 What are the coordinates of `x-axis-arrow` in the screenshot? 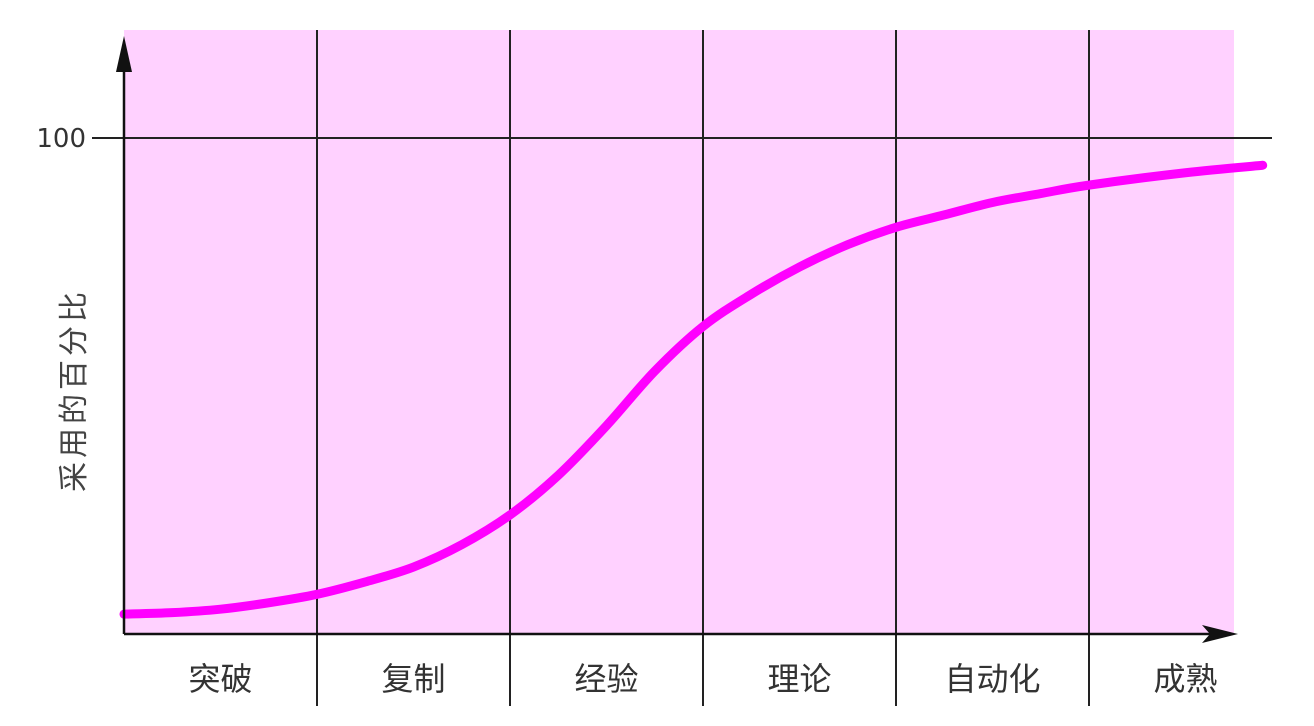 It's located at (1220, 634).